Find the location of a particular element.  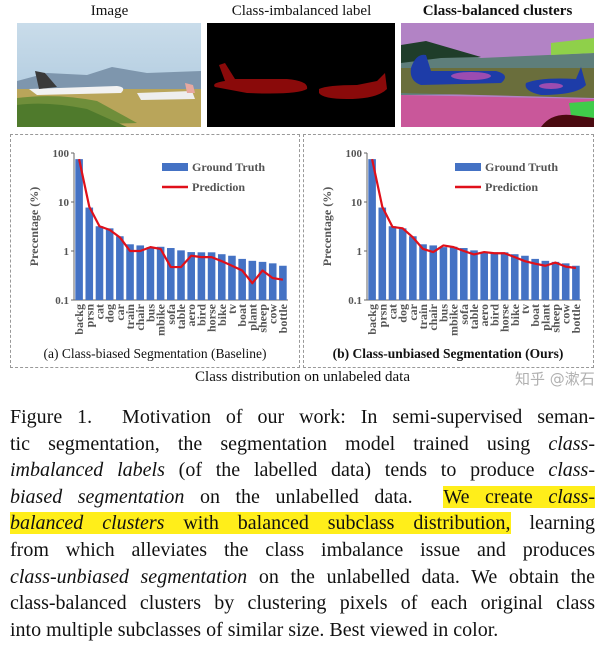

category-label: aero is located at coordinates (484, 315).